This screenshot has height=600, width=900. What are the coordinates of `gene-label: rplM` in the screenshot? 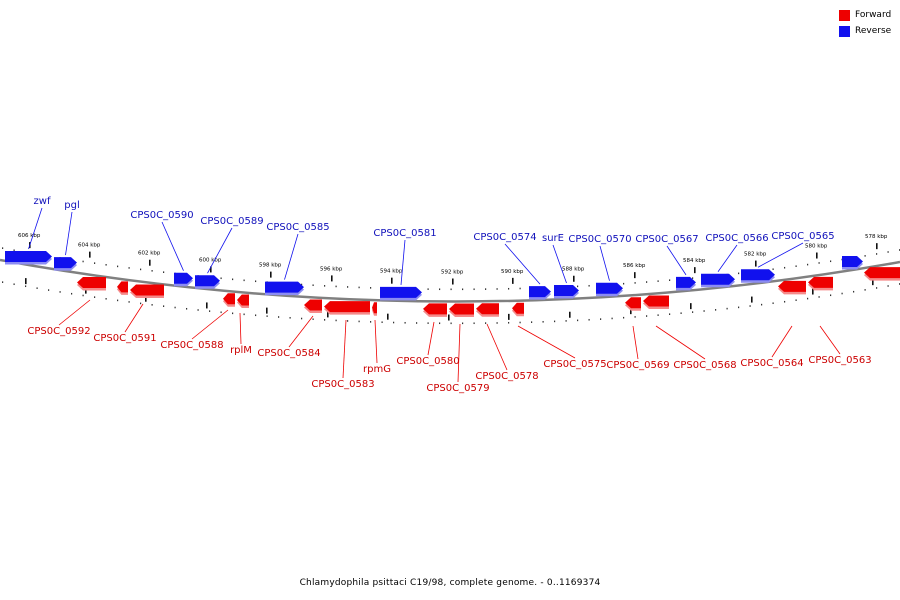 It's located at (241, 350).